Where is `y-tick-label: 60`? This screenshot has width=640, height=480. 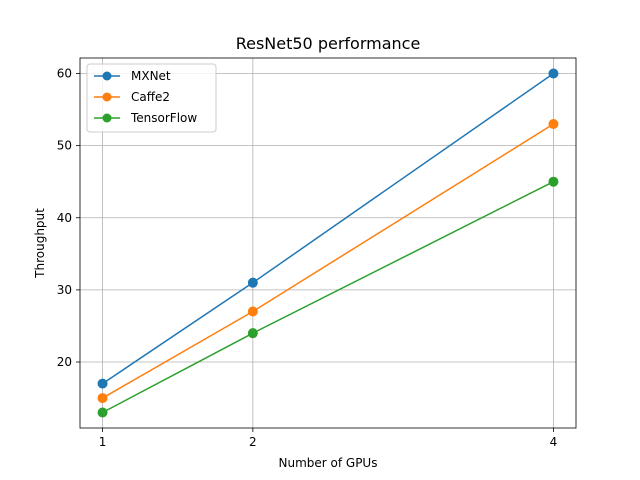
y-tick-label: 60 is located at coordinates (64, 74).